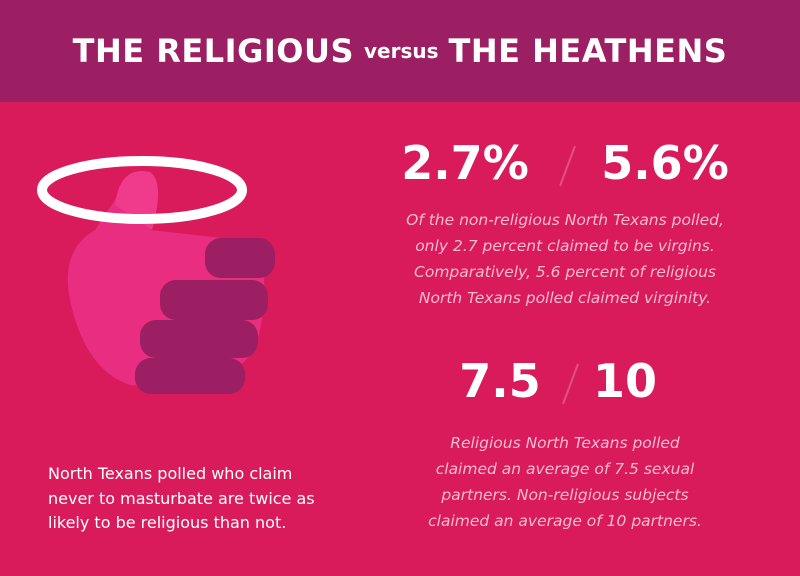 The image size is (800, 576). What do you see at coordinates (170, 473) in the screenshot?
I see `text-line: North Texans polled who claim` at bounding box center [170, 473].